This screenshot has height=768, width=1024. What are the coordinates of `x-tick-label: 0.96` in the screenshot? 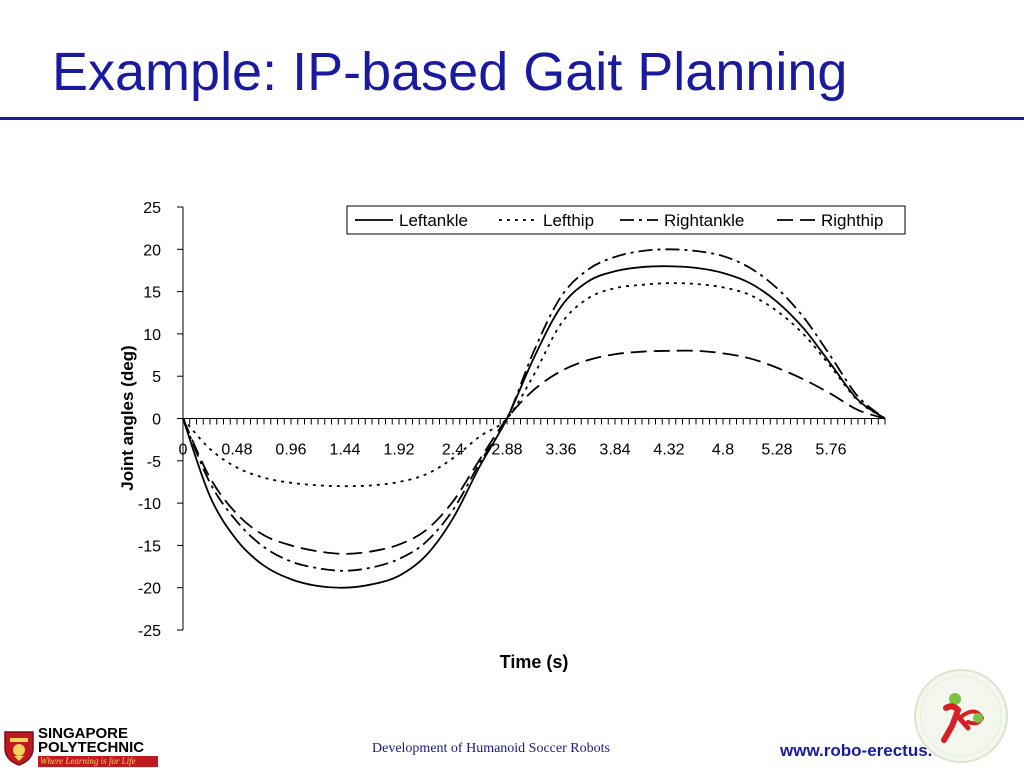 It's located at (290, 450).